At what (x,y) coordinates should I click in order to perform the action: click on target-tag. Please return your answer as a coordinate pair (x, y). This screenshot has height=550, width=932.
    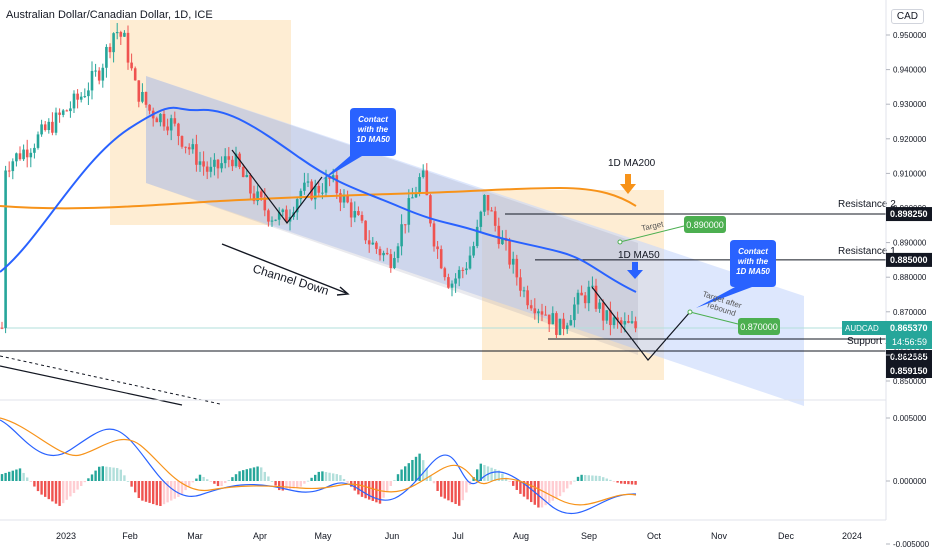
    Looking at the image, I should click on (705, 224).